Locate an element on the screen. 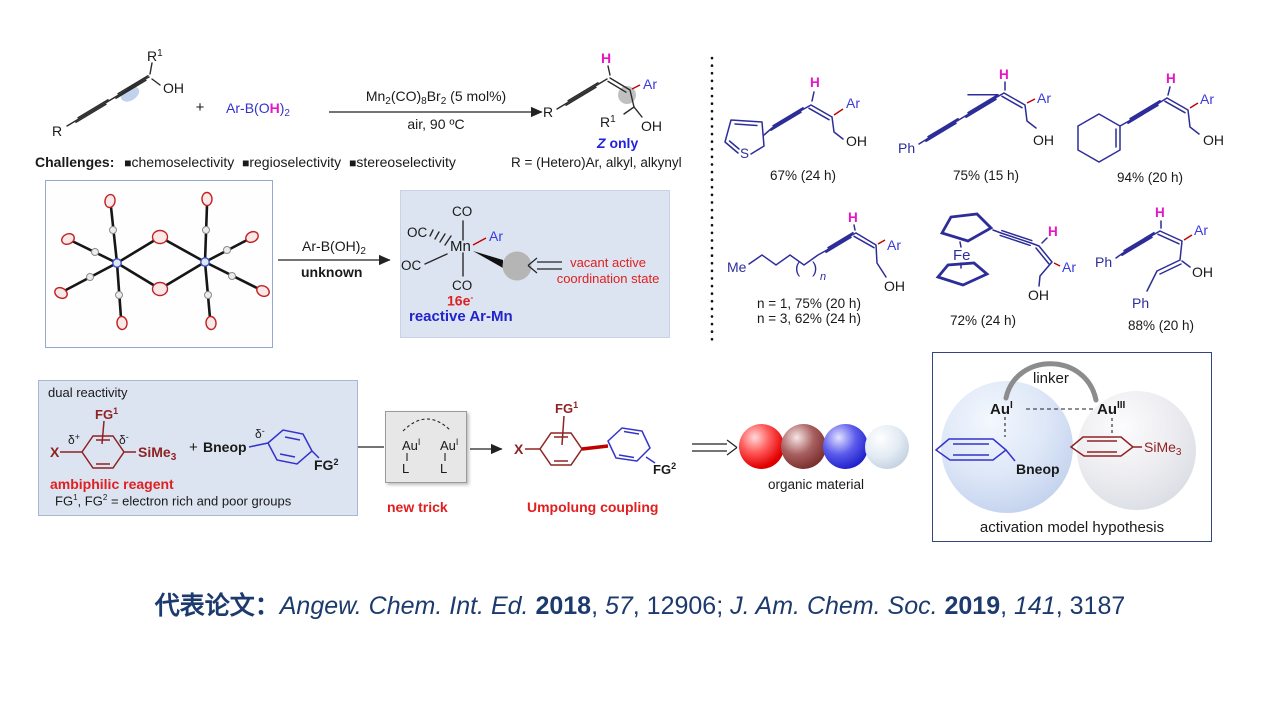  x-label: X is located at coordinates (519, 449).